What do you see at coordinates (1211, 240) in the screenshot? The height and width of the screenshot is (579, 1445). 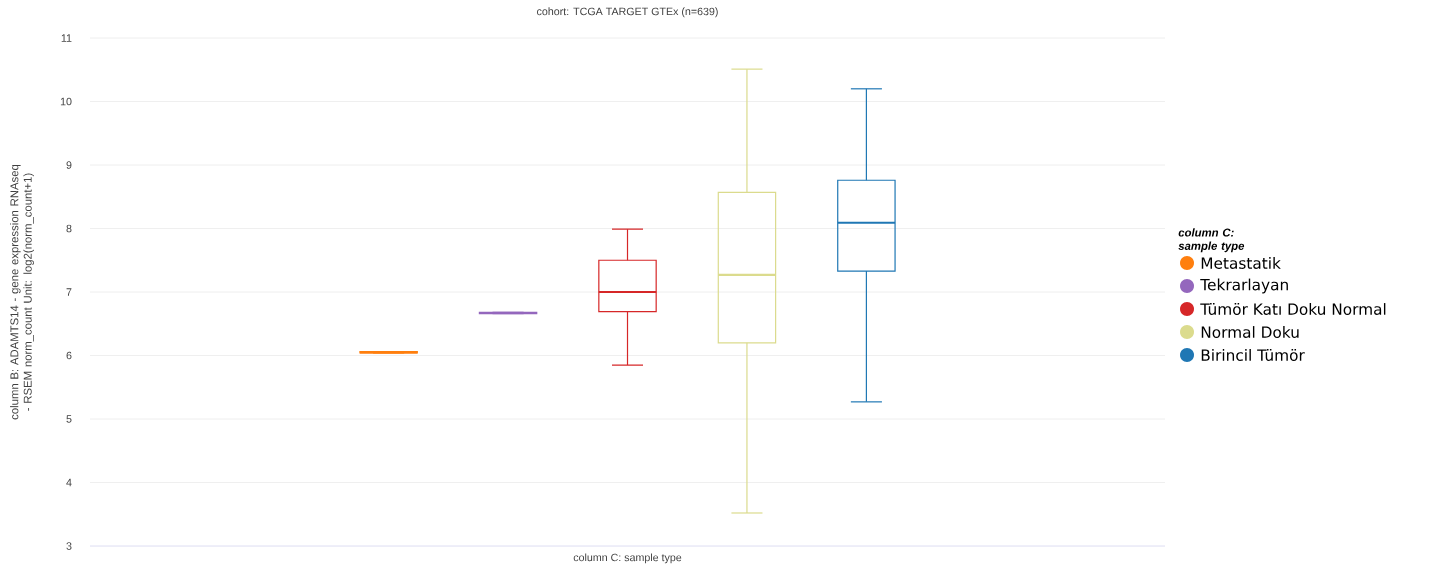 I see `legend-title: column C: sample type` at bounding box center [1211, 240].